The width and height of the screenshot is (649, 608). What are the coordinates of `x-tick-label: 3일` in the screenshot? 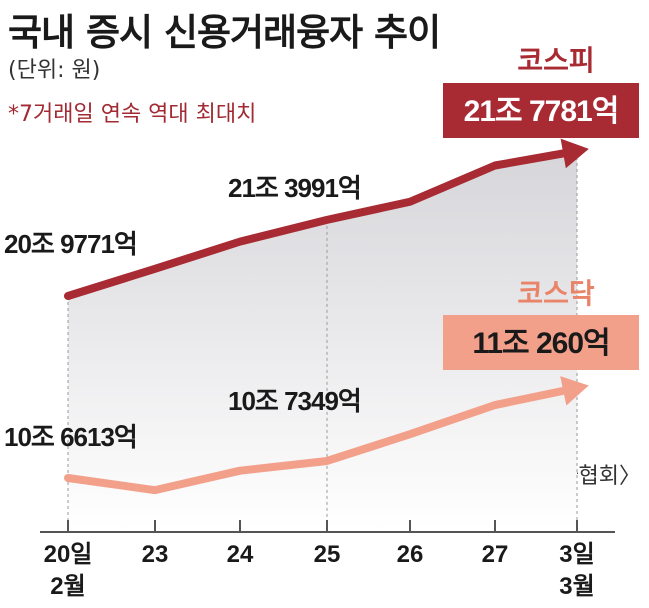 It's located at (576, 554).